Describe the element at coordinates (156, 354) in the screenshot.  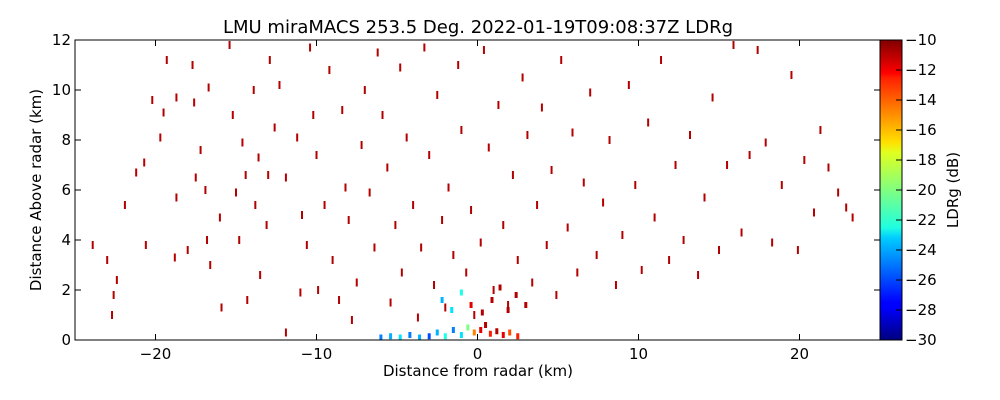
I see `x-tick-label: −20` at that location.